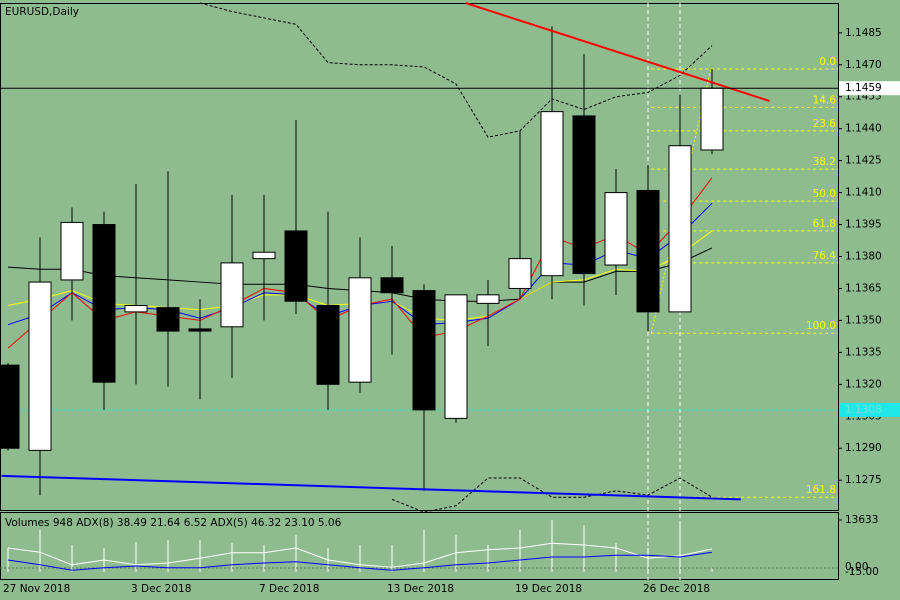 The height and width of the screenshot is (600, 900). What do you see at coordinates (863, 288) in the screenshot?
I see `y-tick-label: 1.1365` at bounding box center [863, 288].